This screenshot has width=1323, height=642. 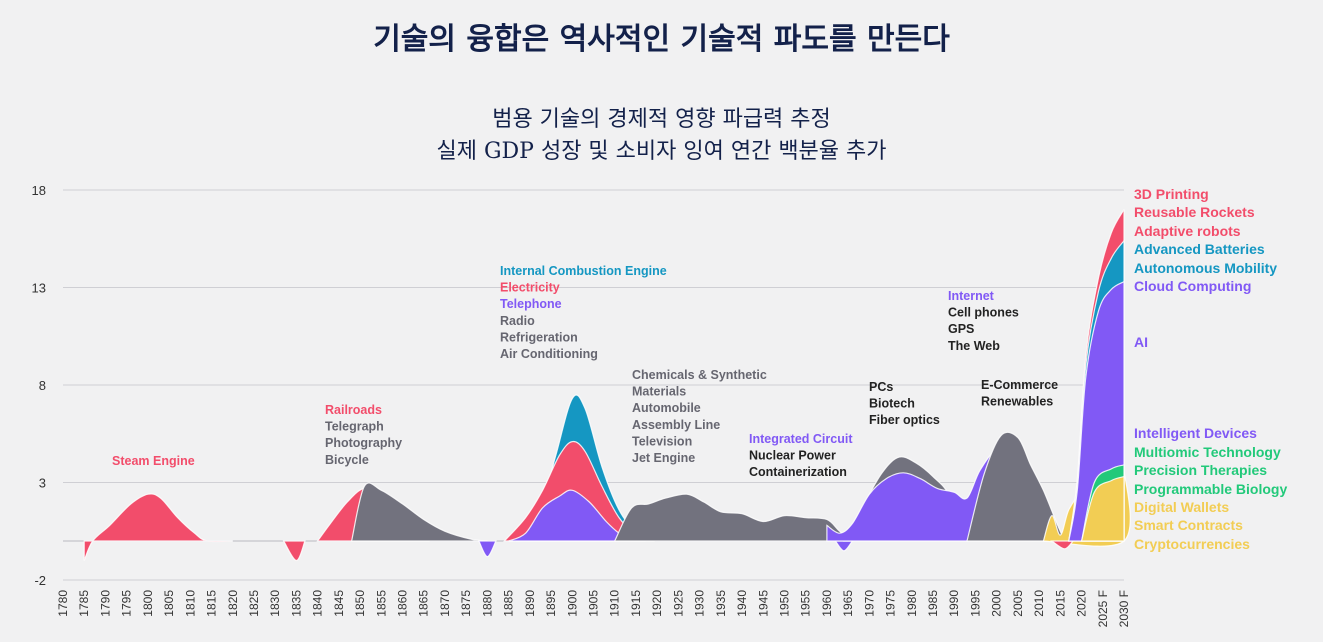 I want to click on annotation-label: The Web, so click(x=974, y=346).